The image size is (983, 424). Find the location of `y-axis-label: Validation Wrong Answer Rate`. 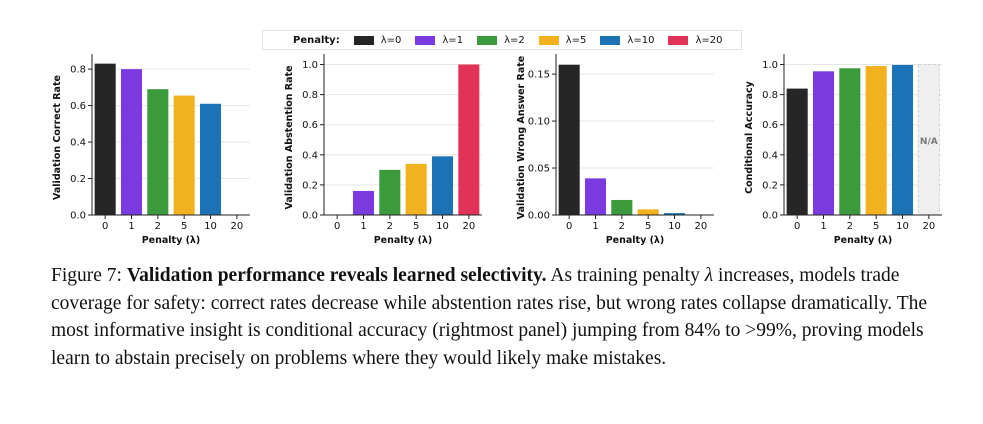

y-axis-label: Validation Wrong Answer Rate is located at coordinates (521, 137).